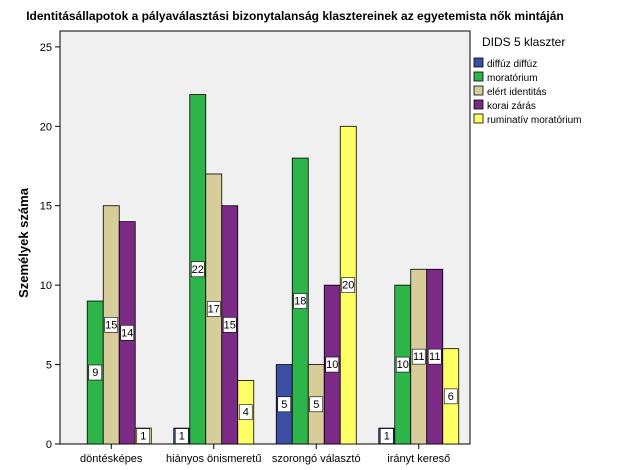 The height and width of the screenshot is (470, 628). I want to click on legend-label: diffúz diffúz, so click(512, 64).